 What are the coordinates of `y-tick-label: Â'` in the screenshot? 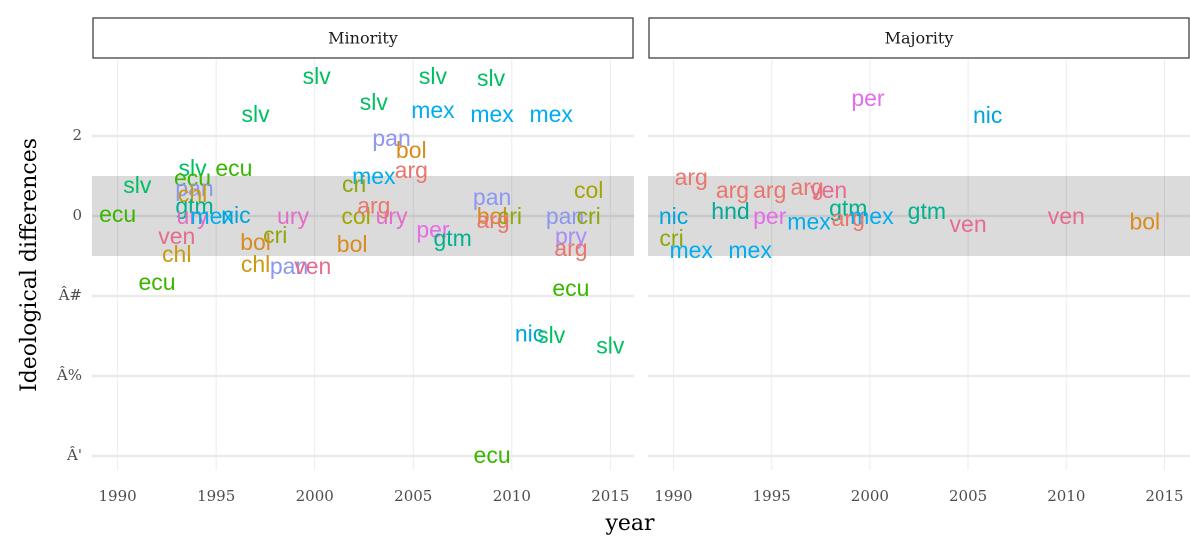 It's located at (74, 455).